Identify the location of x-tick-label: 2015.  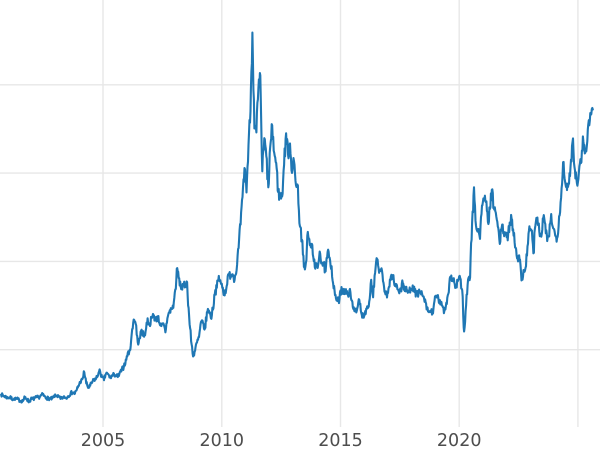
(340, 440).